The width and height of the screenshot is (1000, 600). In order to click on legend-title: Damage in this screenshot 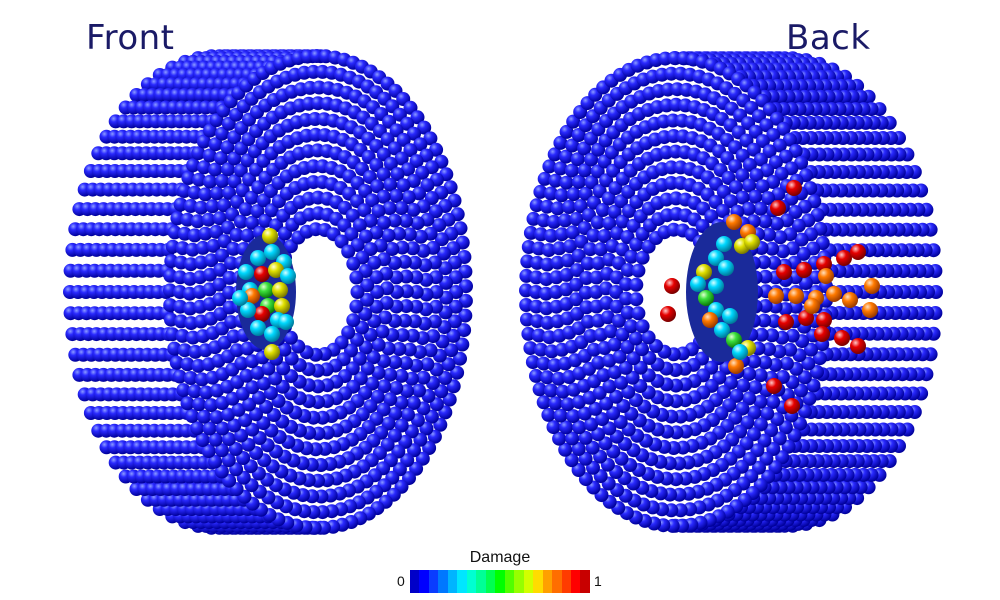, I will do `click(500, 558)`.